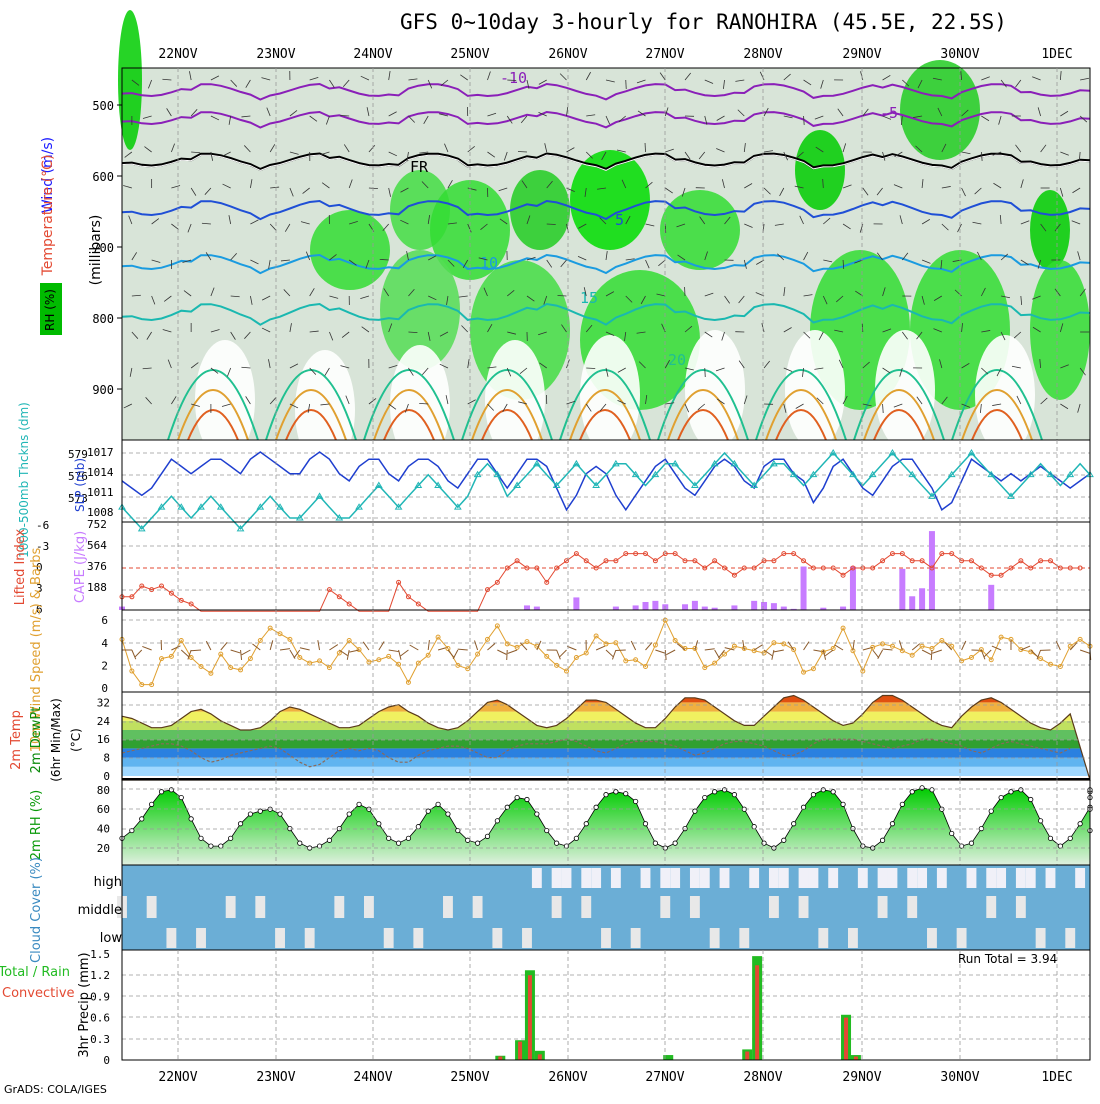  What do you see at coordinates (106, 758) in the screenshot?
I see `temp-tick-label: 8` at bounding box center [106, 758].